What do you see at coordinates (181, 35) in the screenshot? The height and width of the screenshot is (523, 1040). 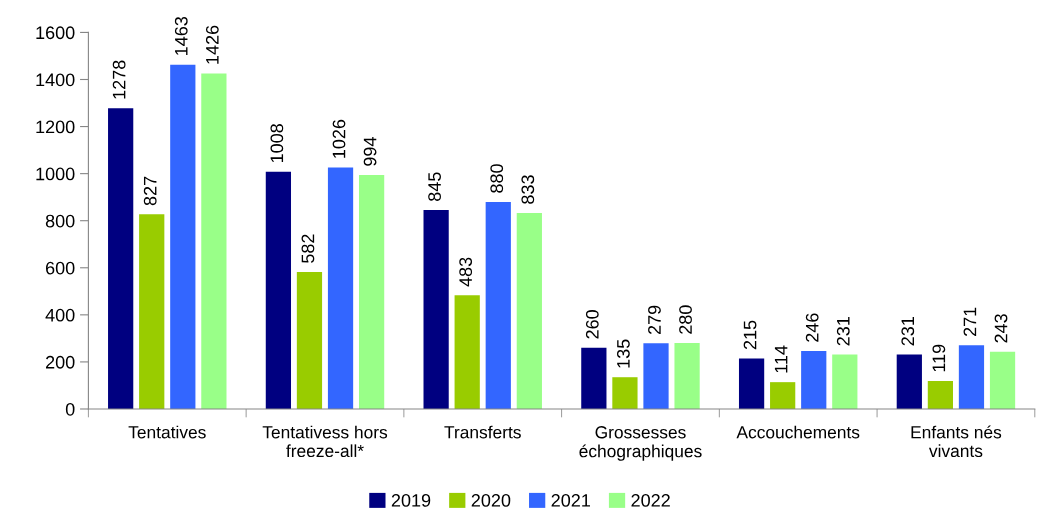 I see `data-label: 1463` at bounding box center [181, 35].